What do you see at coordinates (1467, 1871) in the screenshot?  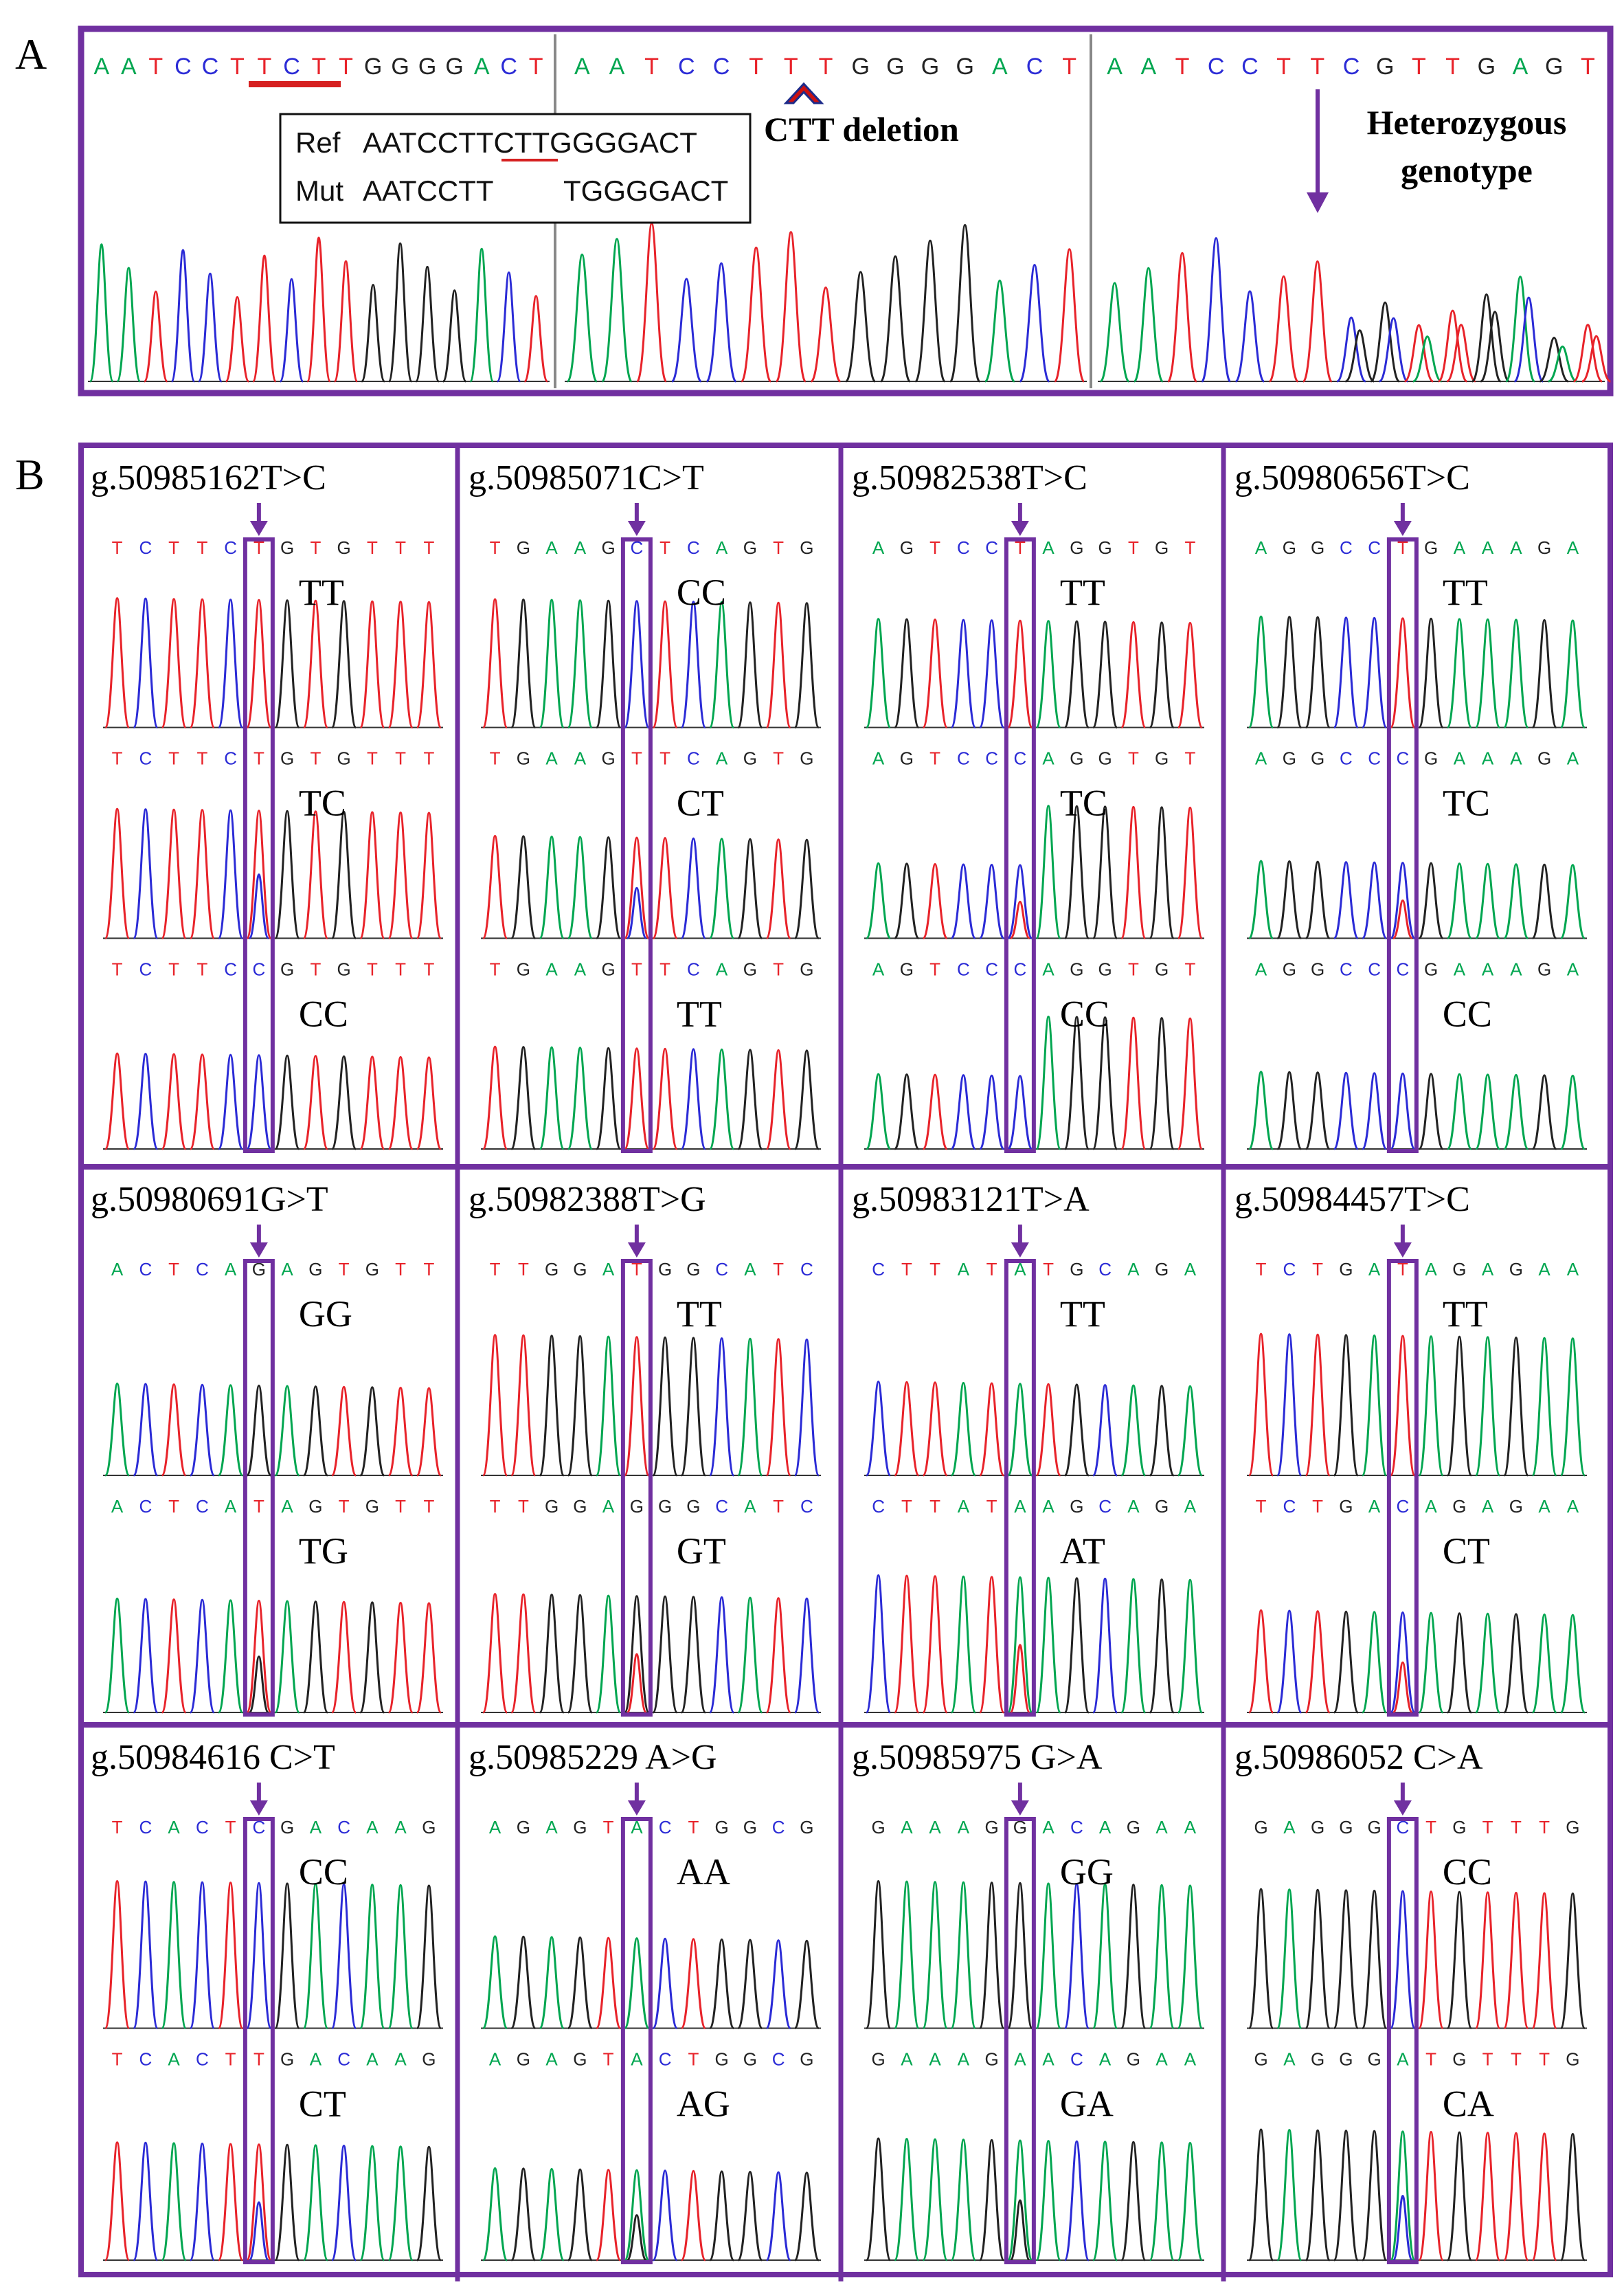 I see `genotype-label: CC` at bounding box center [1467, 1871].